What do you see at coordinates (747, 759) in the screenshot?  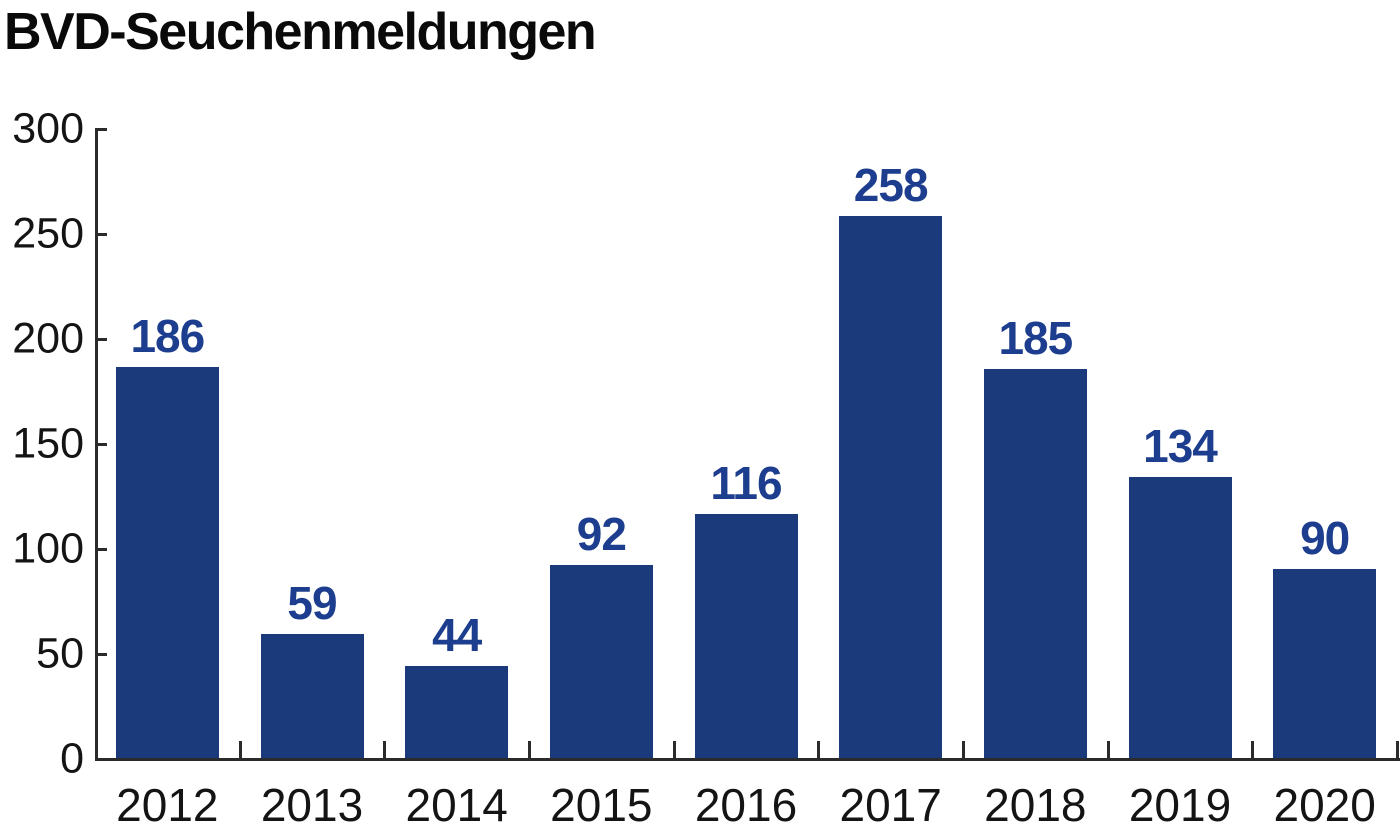 I see `x-axis-line` at bounding box center [747, 759].